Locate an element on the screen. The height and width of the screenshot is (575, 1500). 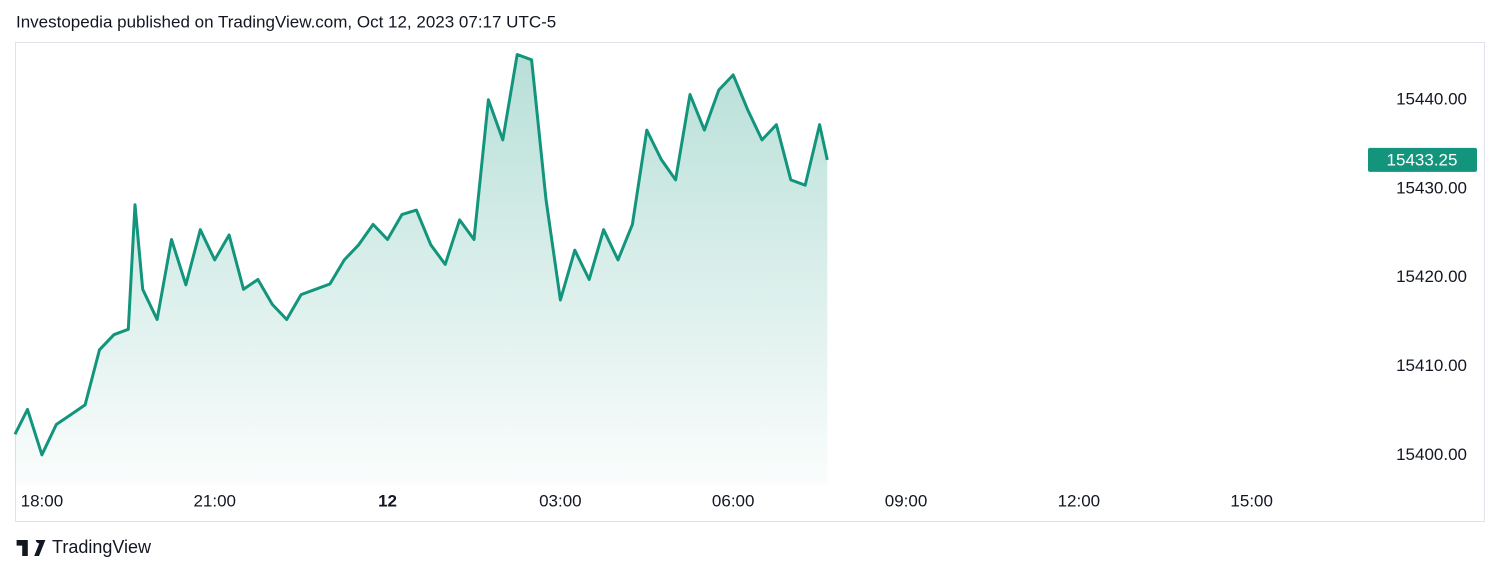
y-tick-label: 15400.00 is located at coordinates (1431, 454).